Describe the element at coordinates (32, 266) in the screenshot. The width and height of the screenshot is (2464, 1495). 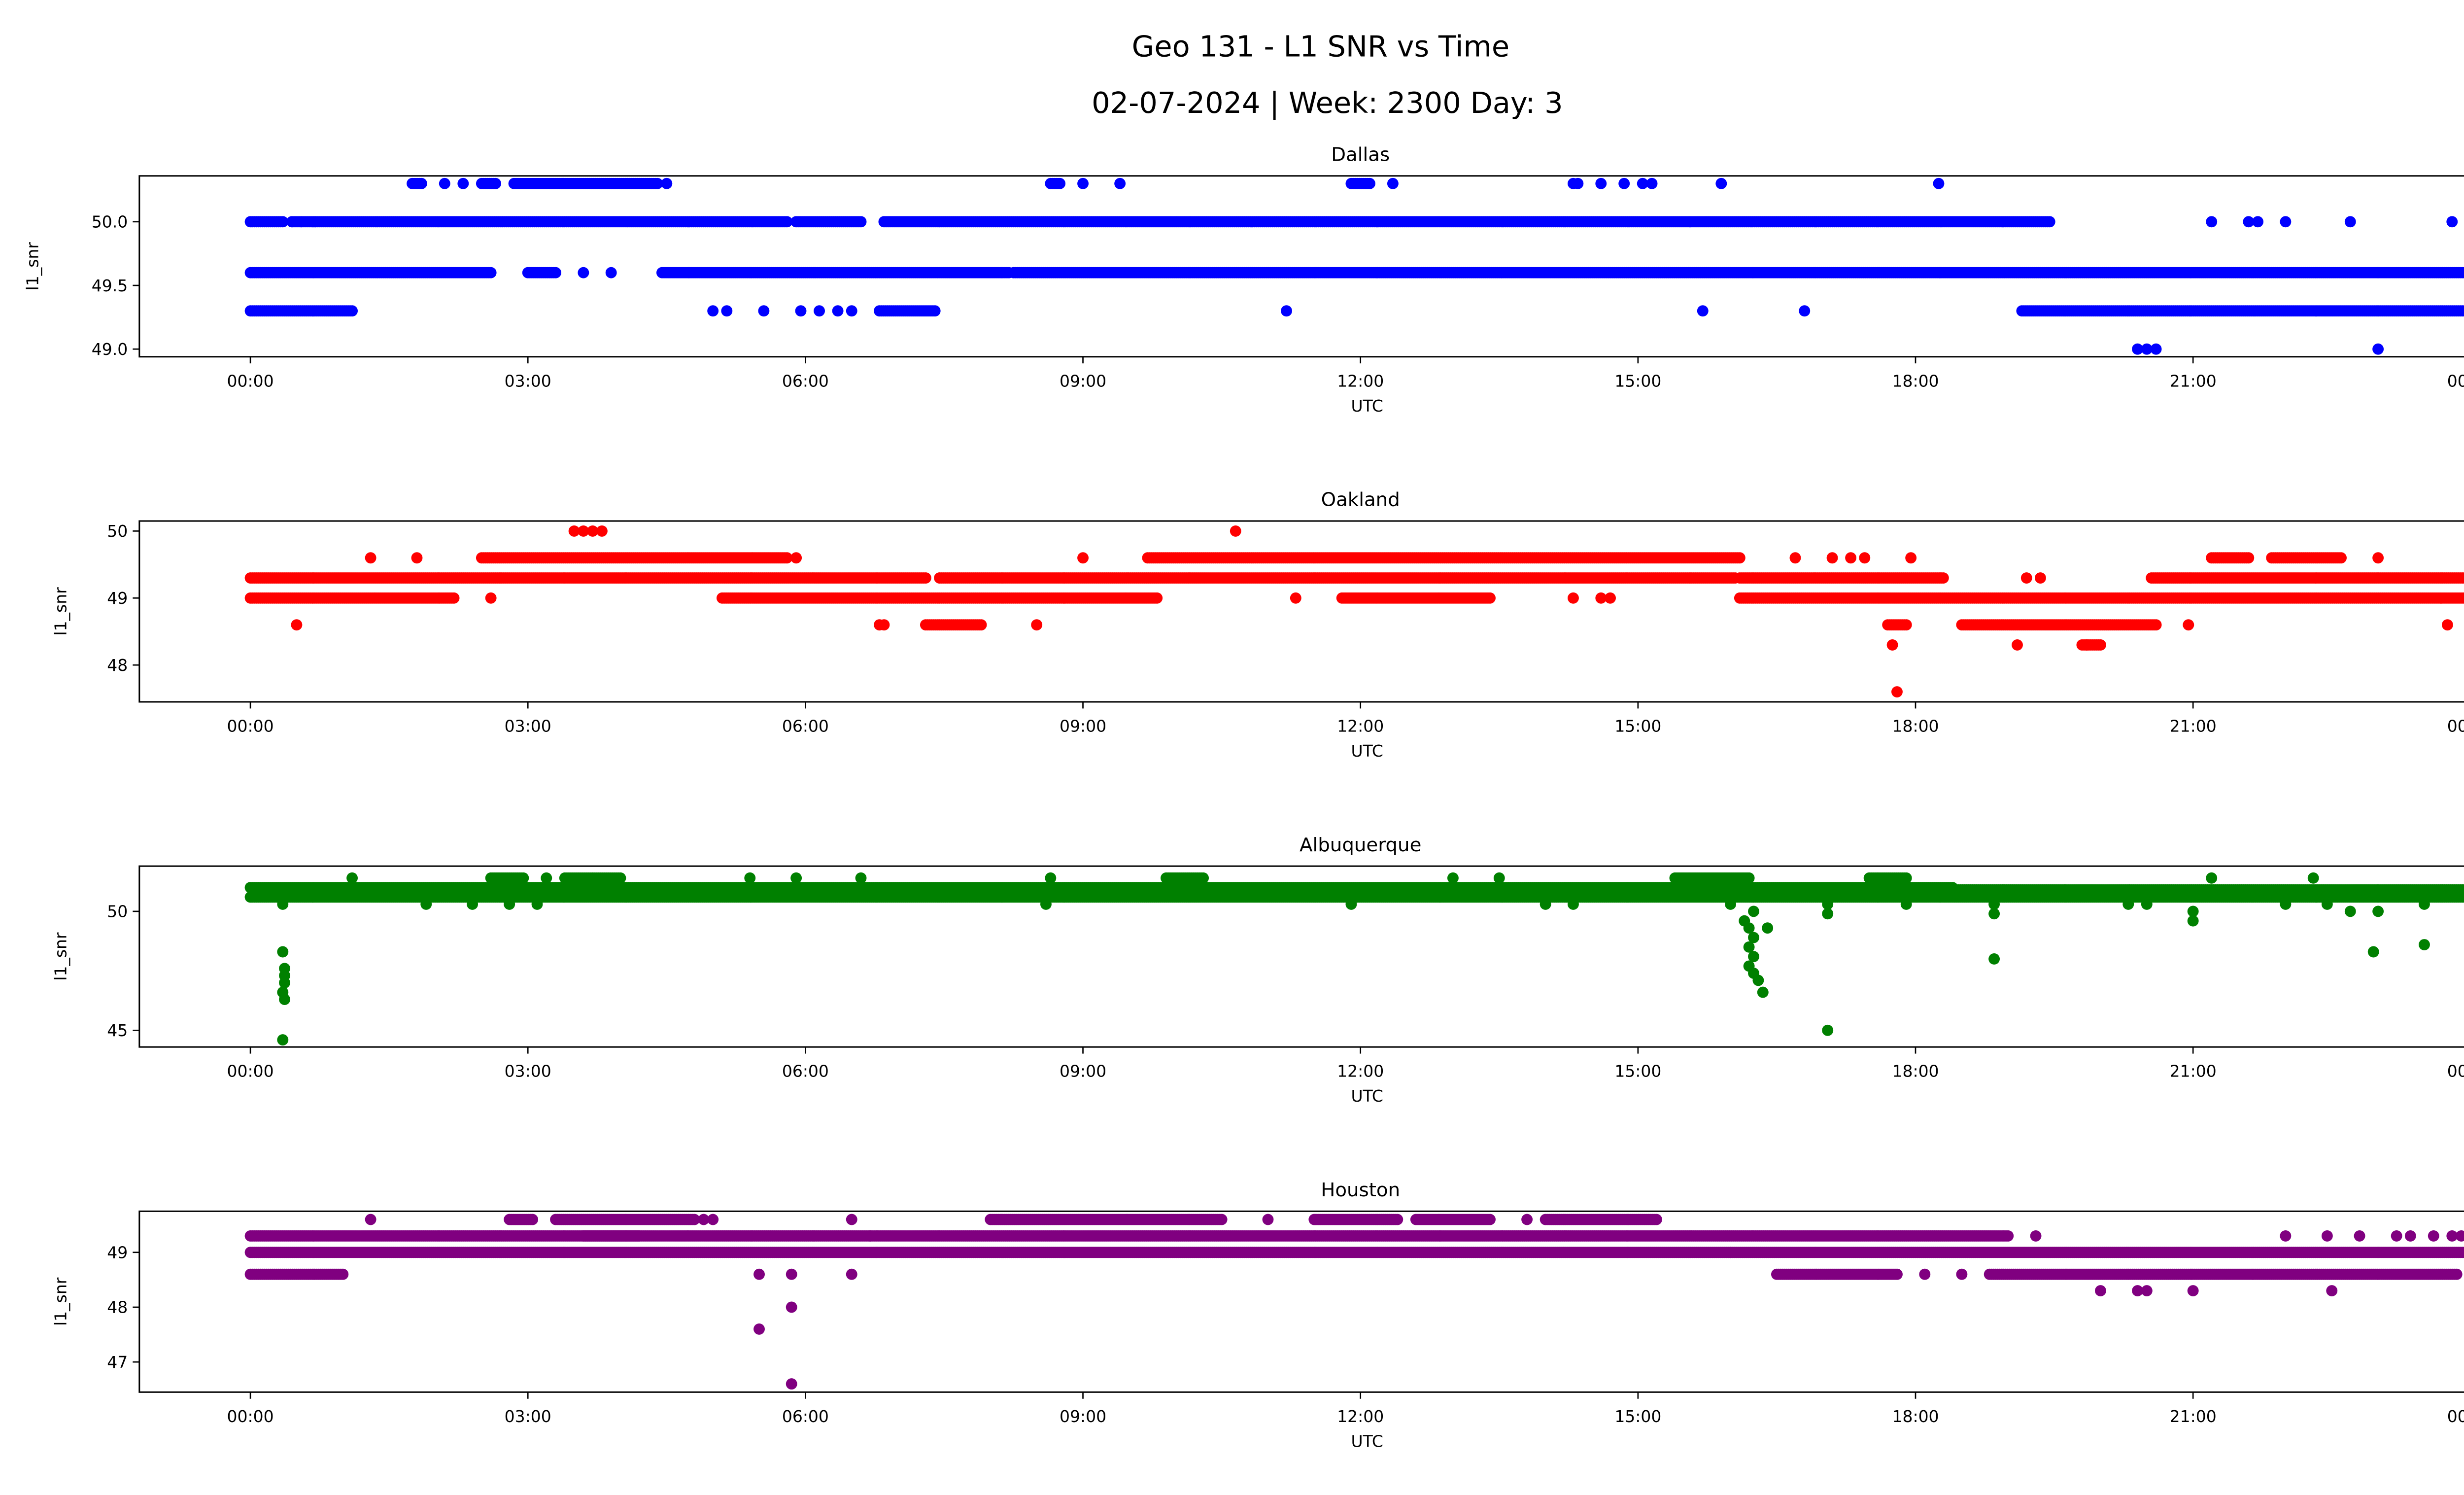
I see `y-axis-label: l1_snr` at that location.